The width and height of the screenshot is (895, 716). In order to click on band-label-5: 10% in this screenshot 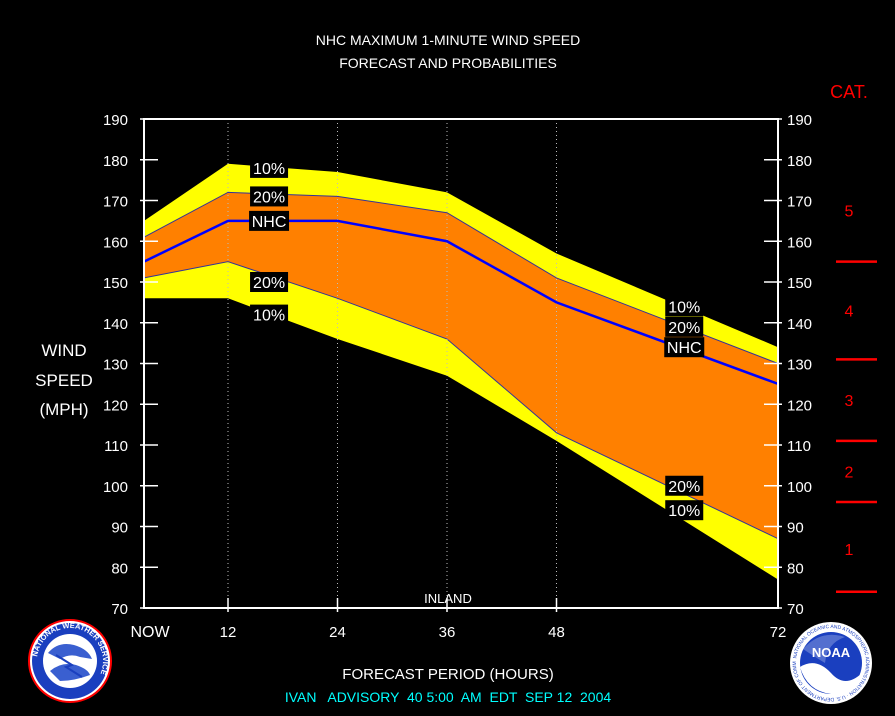, I will do `click(684, 307)`.